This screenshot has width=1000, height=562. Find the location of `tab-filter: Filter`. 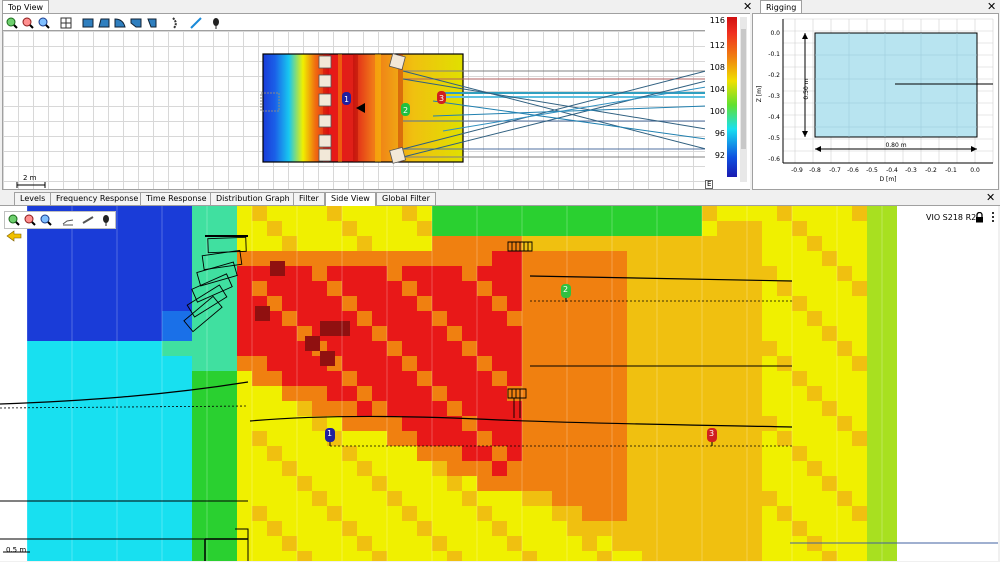

tab-filter: Filter is located at coordinates (309, 198).